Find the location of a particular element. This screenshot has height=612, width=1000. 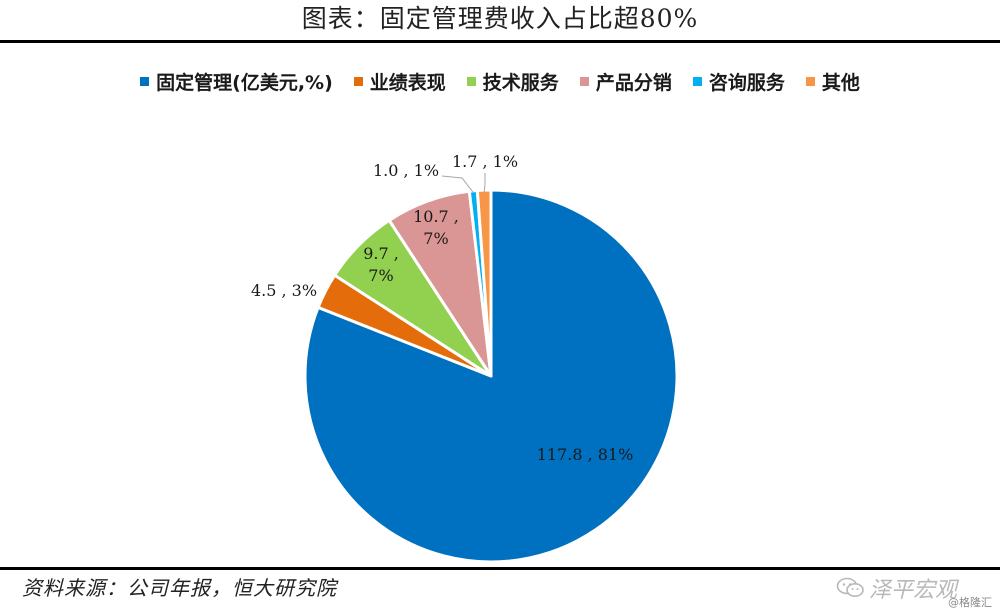

legend-label: 咨询服务 is located at coordinates (746, 83).